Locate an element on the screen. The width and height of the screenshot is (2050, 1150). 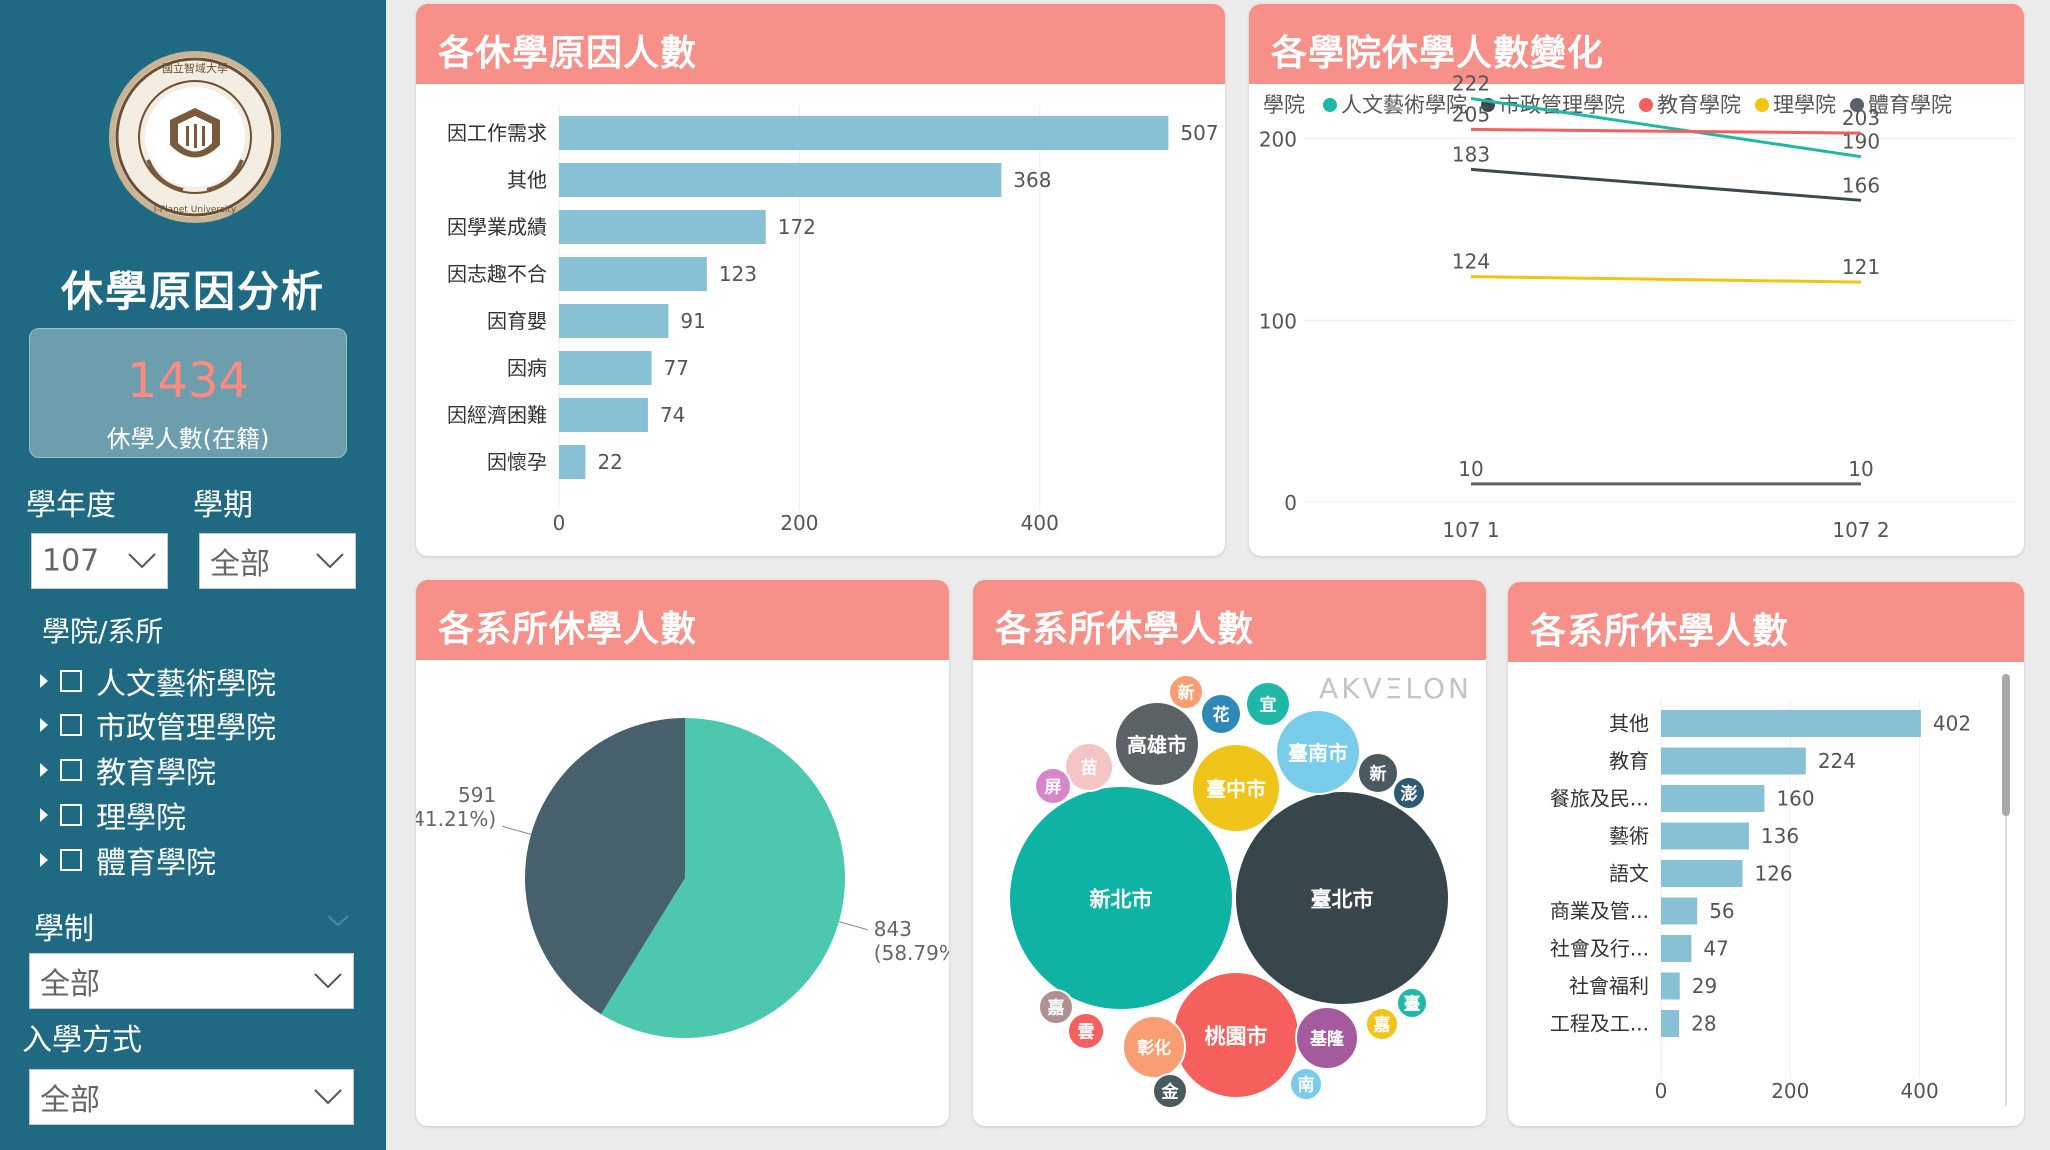
college-item-label: 人文藝術學院 is located at coordinates (186, 684).